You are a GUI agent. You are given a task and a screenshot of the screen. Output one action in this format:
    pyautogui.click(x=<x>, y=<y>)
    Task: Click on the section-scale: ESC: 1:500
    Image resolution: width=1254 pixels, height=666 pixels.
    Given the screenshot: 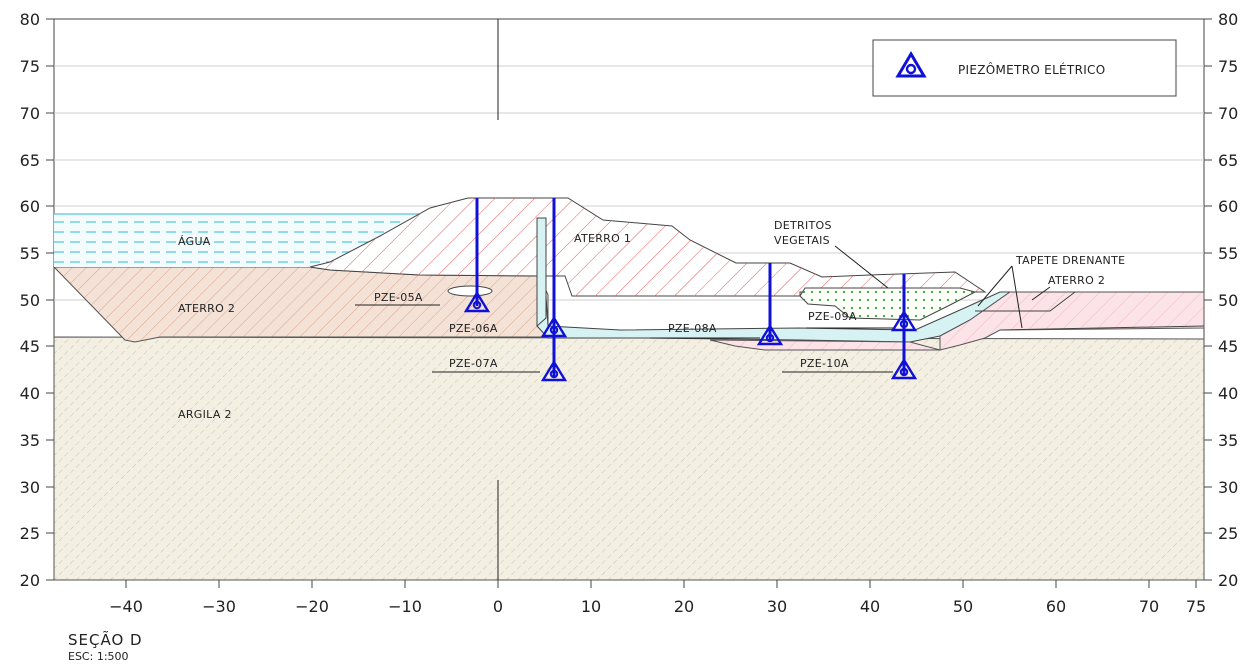 What is the action you would take?
    pyautogui.click(x=98, y=656)
    